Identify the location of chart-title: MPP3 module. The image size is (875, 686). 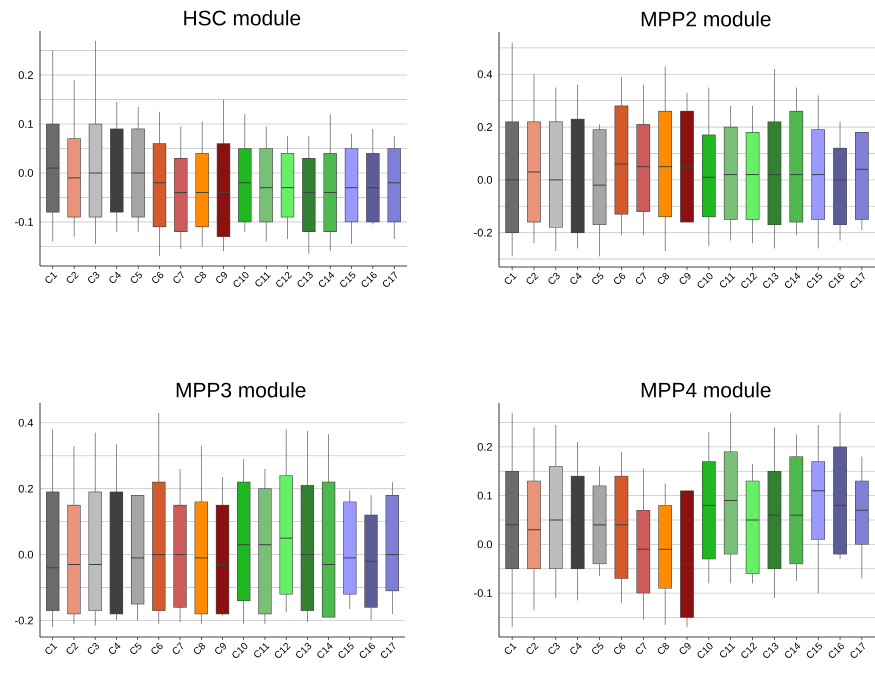
(241, 390).